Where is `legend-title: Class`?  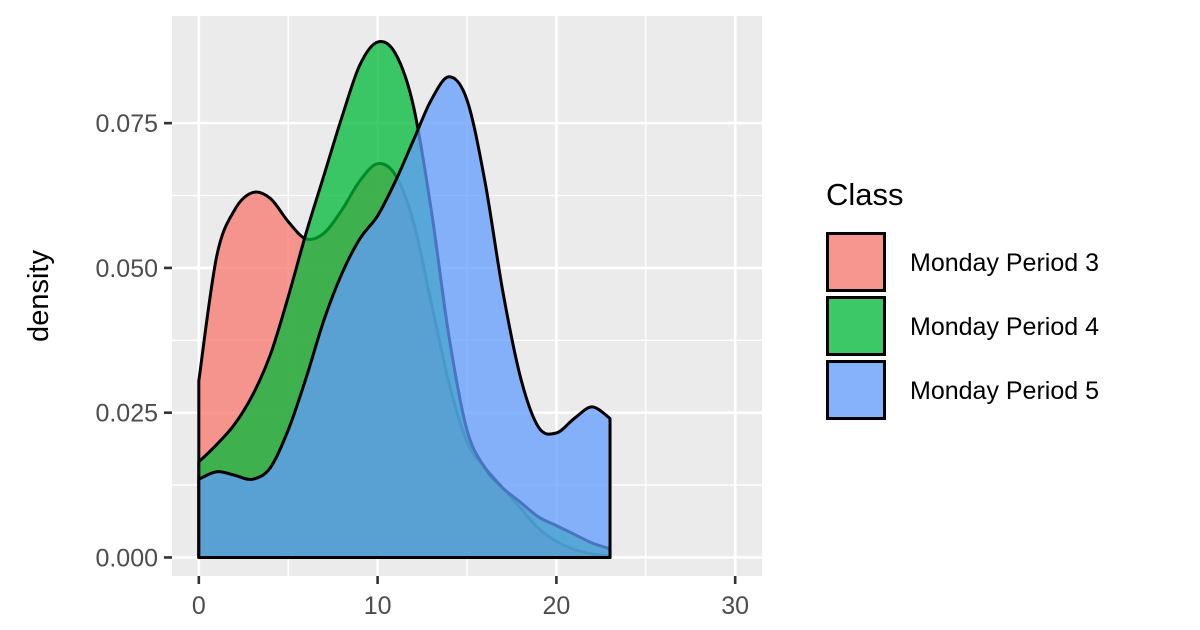 legend-title: Class is located at coordinates (865, 194).